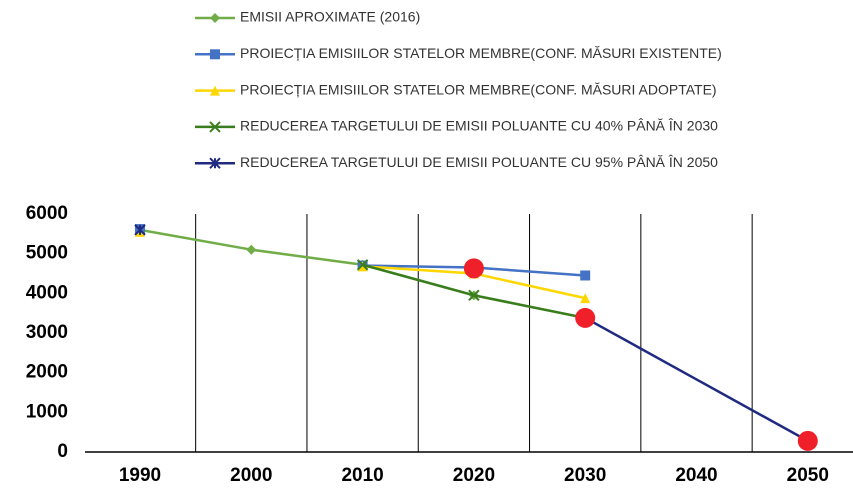 This screenshot has height=491, width=853. What do you see at coordinates (62, 451) in the screenshot?
I see `y-tick-label: 0` at bounding box center [62, 451].